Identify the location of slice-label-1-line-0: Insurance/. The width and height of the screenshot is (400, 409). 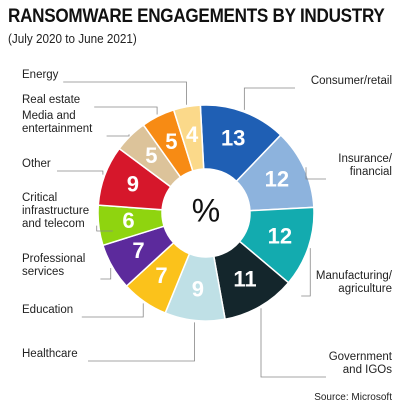
(365, 159).